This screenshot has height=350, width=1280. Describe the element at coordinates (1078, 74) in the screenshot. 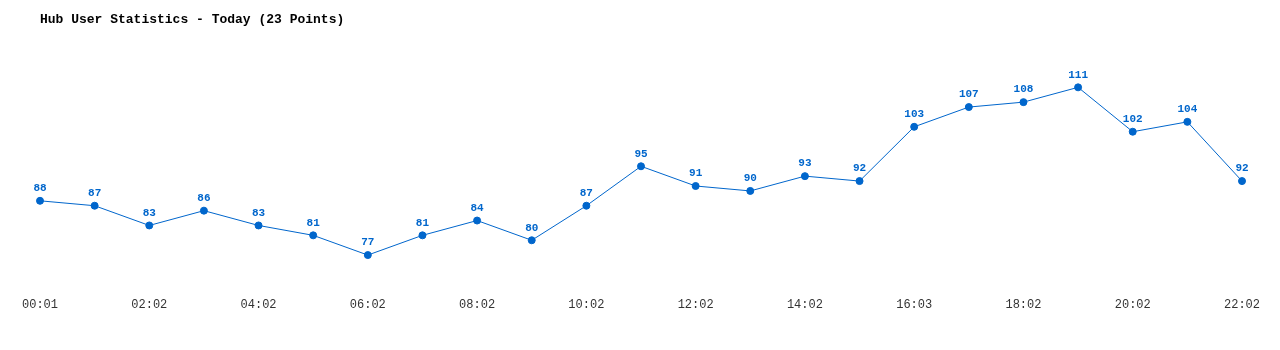

I see `data-label: 111` at that location.